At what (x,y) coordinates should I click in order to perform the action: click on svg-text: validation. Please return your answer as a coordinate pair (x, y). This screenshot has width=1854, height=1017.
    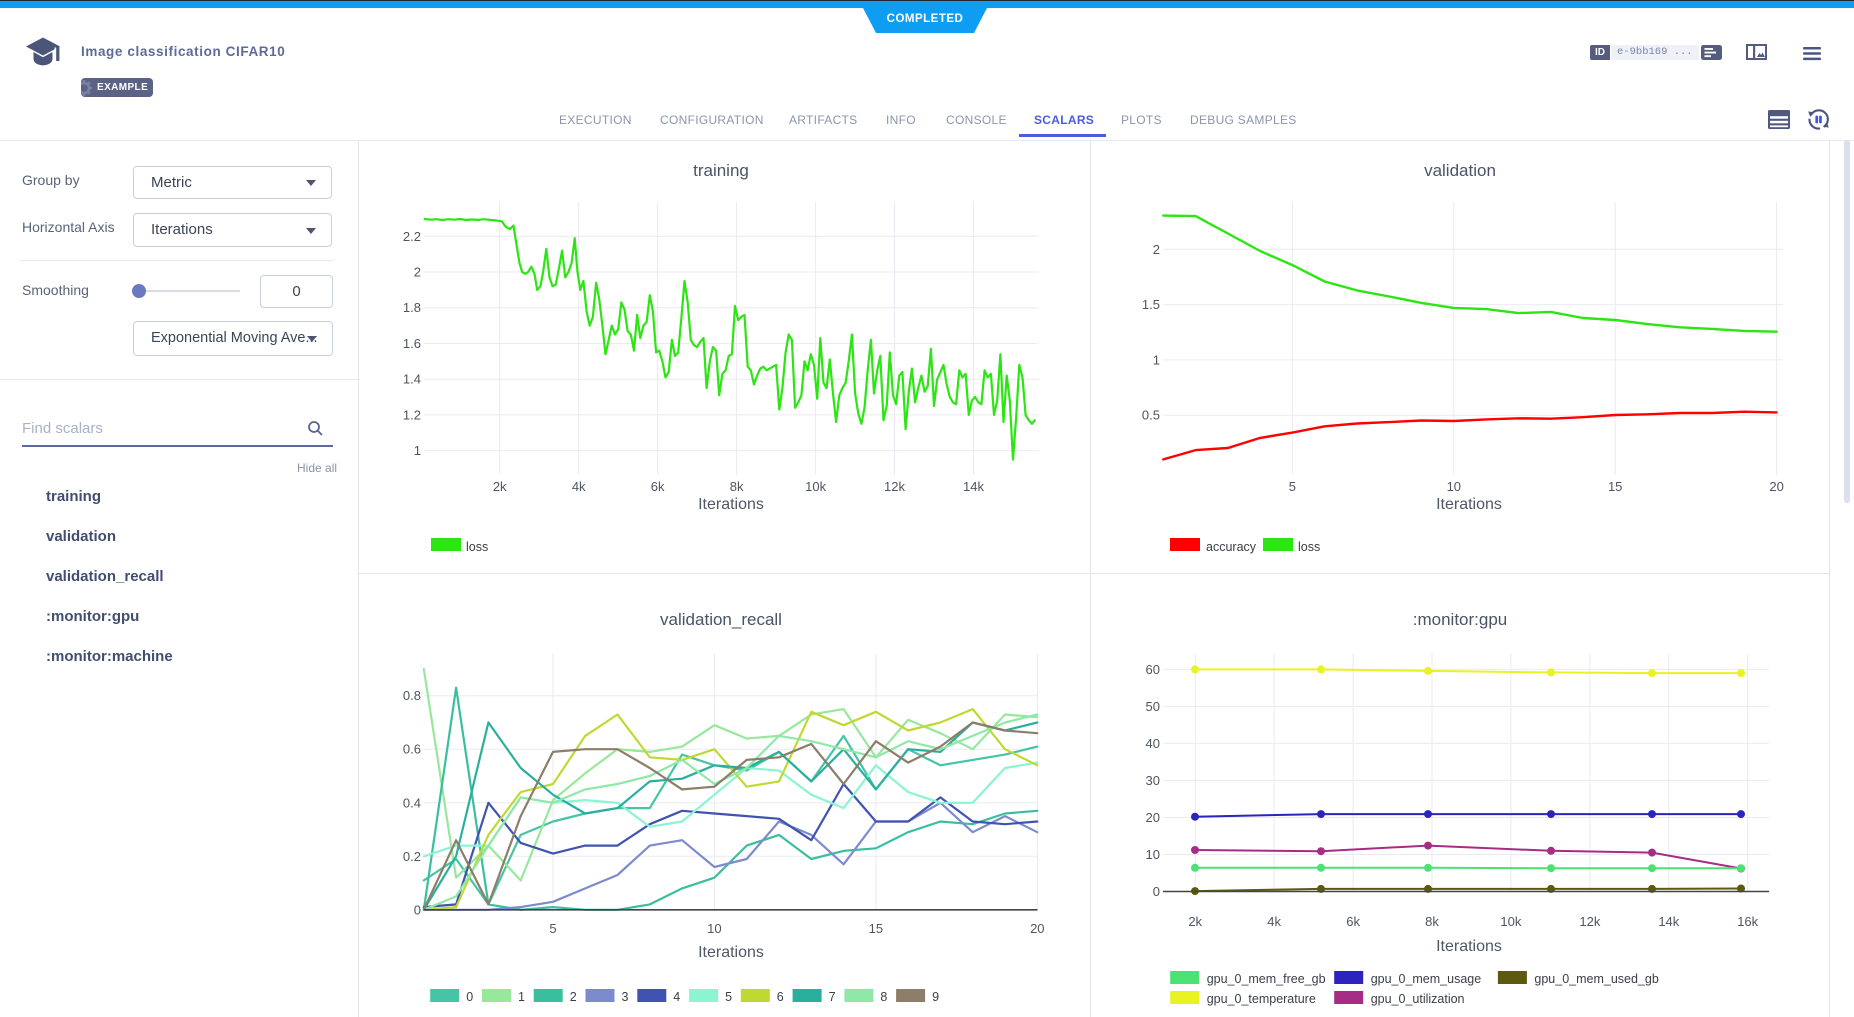
    Looking at the image, I should click on (1460, 170).